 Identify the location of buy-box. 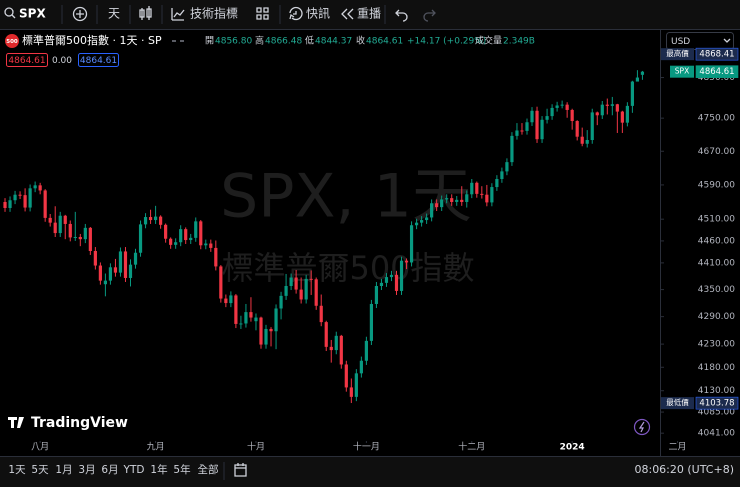
(98, 60).